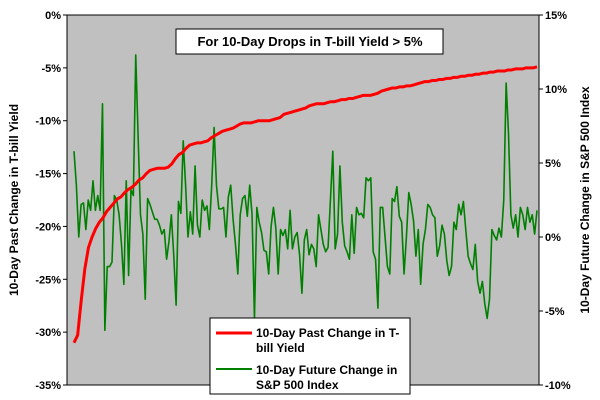 This screenshot has width=600, height=400. What do you see at coordinates (555, 312) in the screenshot?
I see `right-tick-label: -5%` at bounding box center [555, 312].